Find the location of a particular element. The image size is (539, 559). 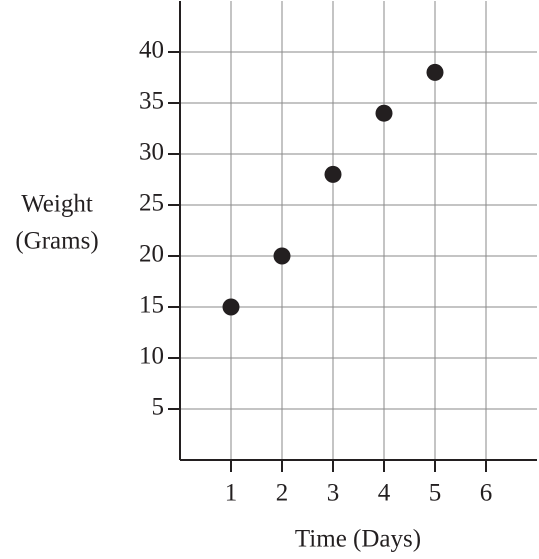

y-tick-label: 5 is located at coordinates (158, 407).